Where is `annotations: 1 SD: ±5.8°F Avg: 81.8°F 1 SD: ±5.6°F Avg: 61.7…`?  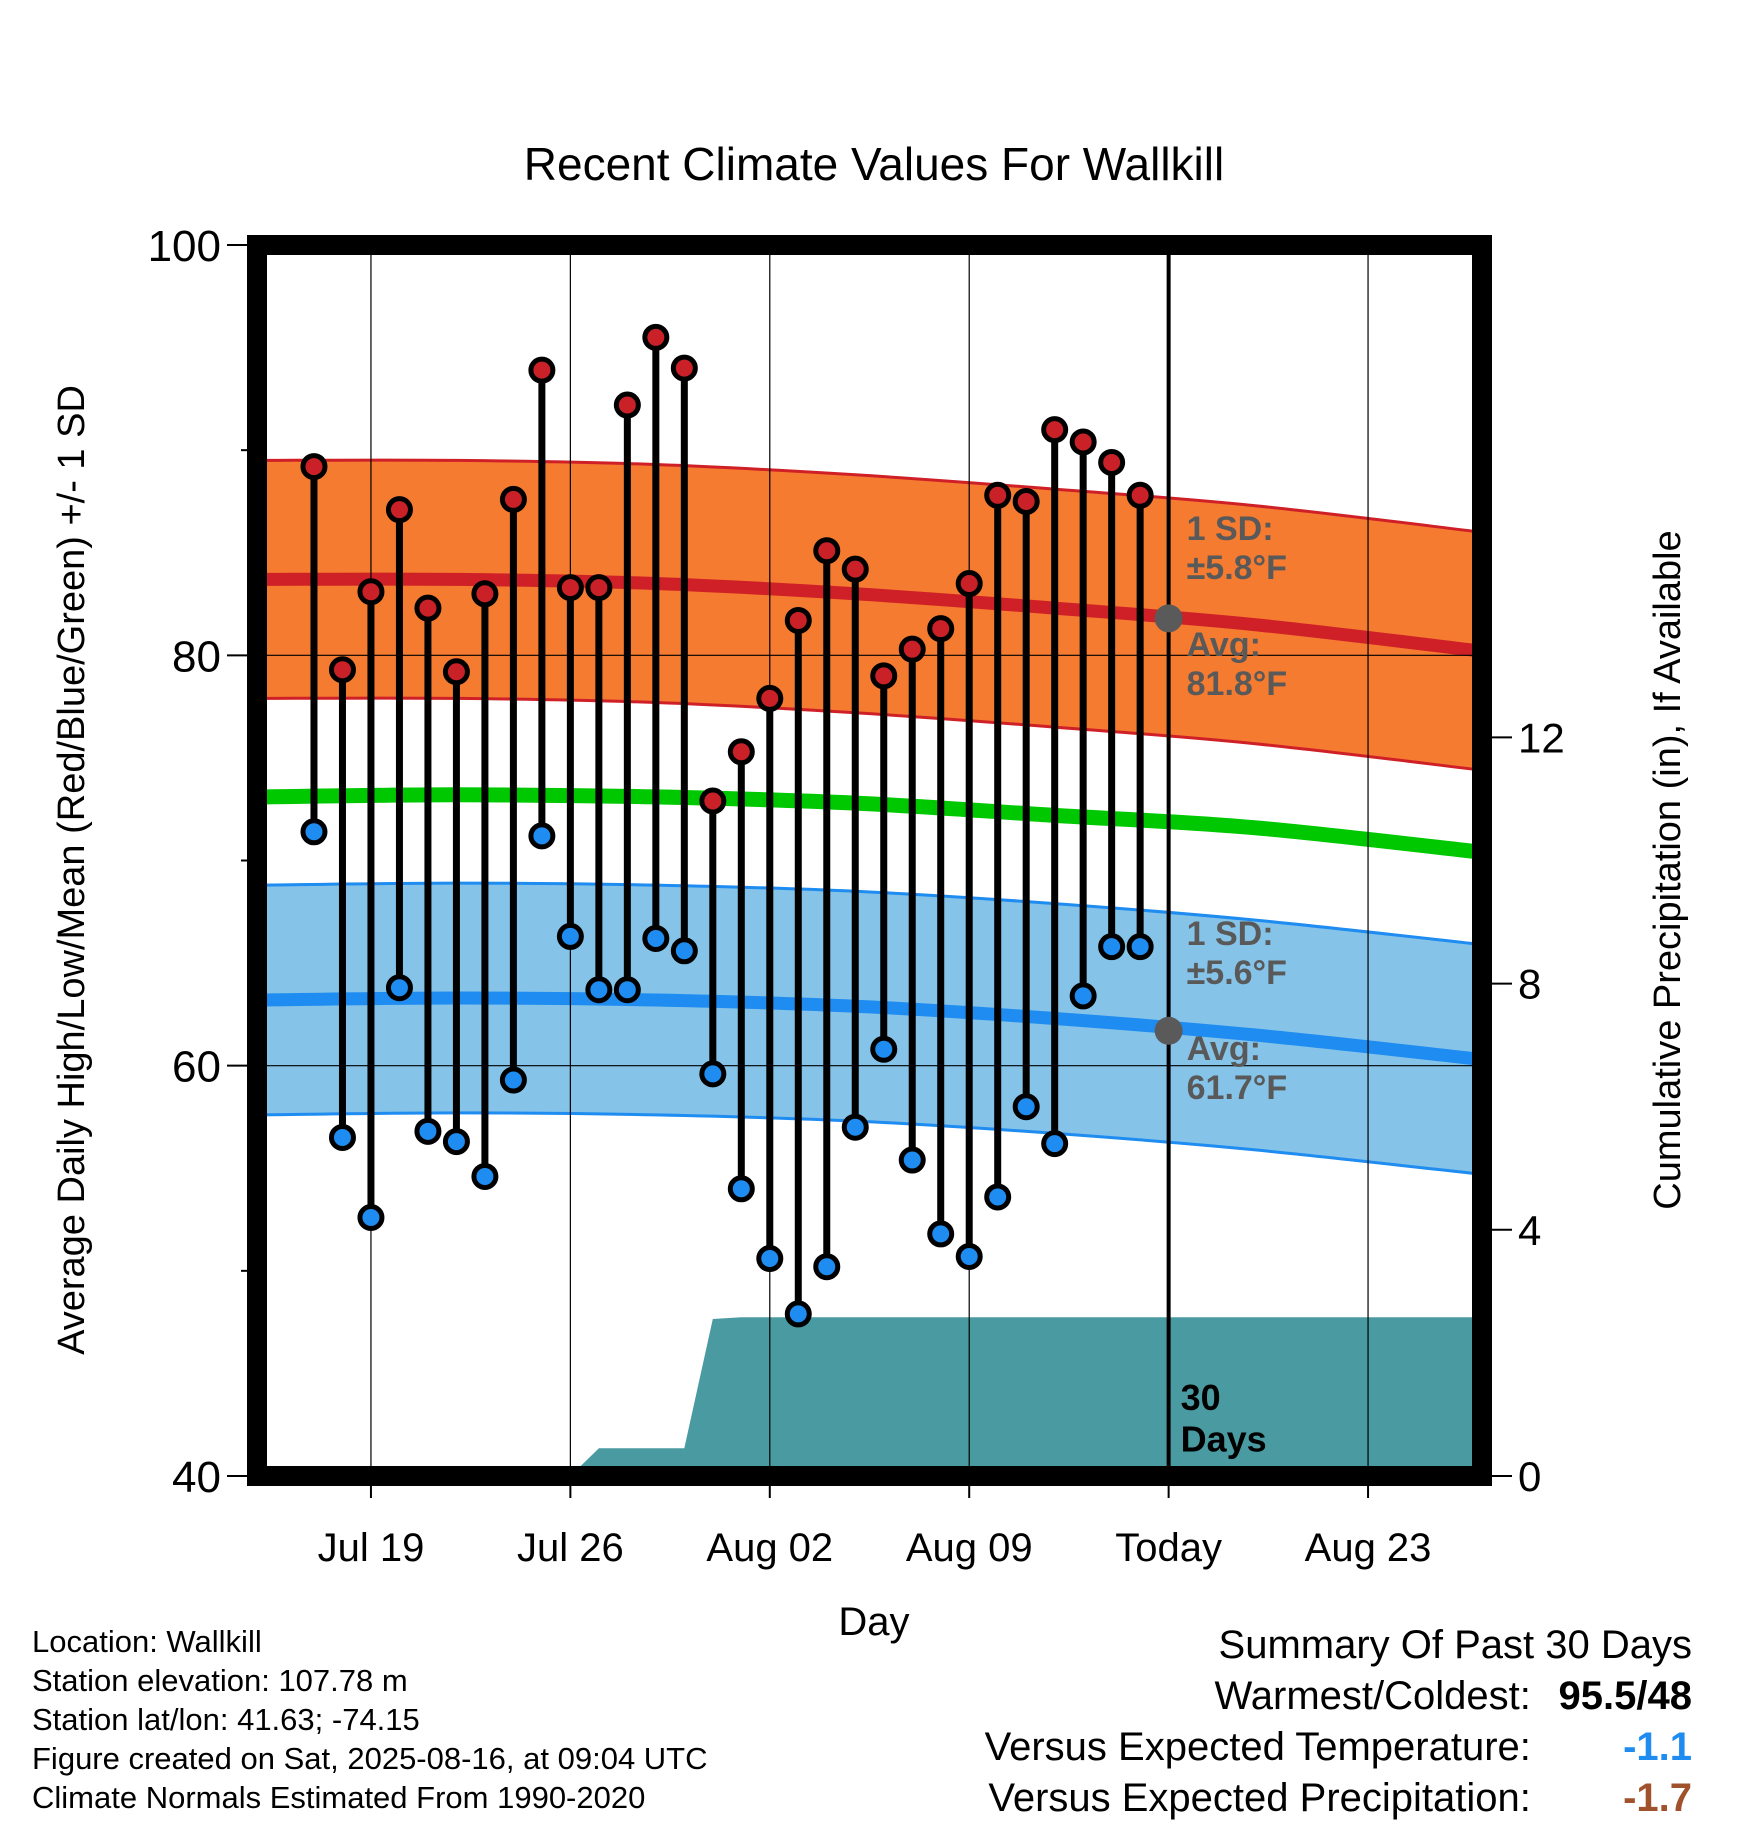
annotations: 1 SD: ±5.8°F Avg: 81.8°F 1 SD: ±5.6°F Avg: 61.7… is located at coordinates (1221, 984).